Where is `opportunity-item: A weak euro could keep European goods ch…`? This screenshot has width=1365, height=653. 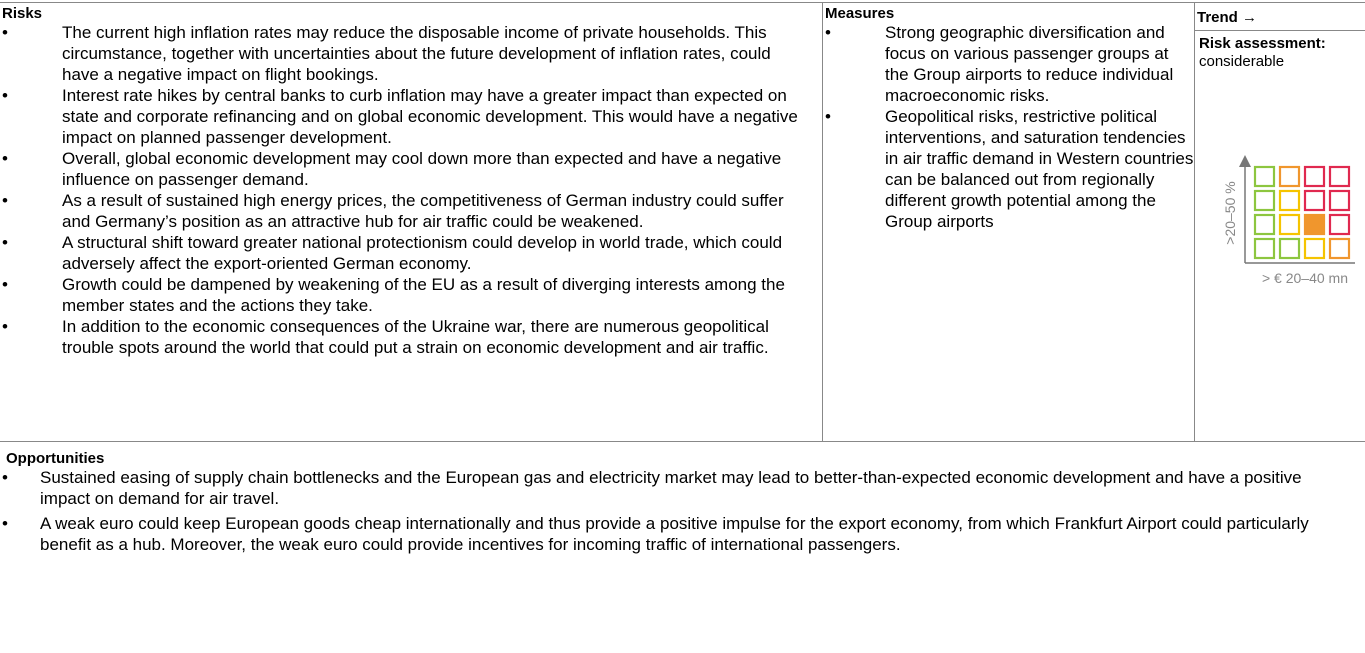
opportunity-item: A weak euro could keep European goods ch… is located at coordinates (682, 534).